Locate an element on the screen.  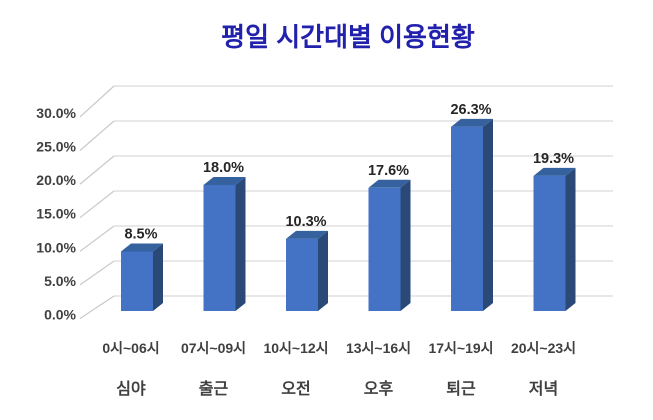
y-axis-label: 30.0% is located at coordinates (56, 113).